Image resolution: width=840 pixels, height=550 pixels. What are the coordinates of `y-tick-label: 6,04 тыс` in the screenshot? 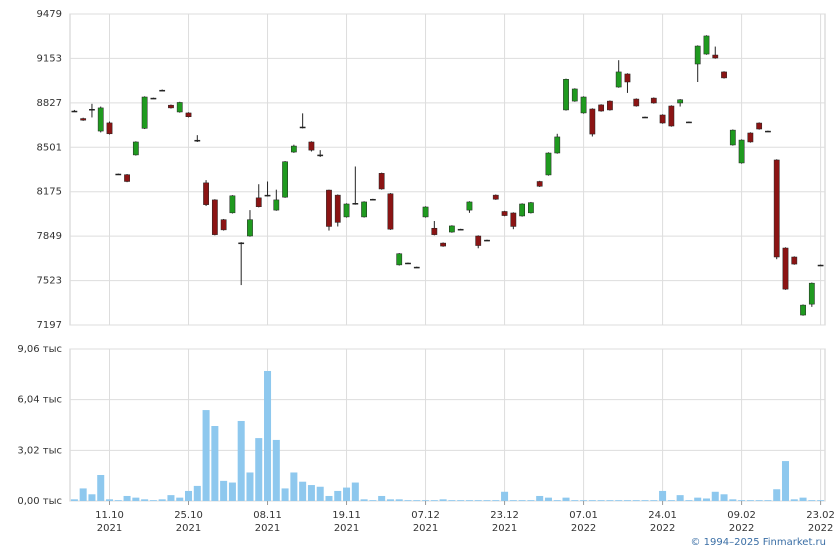 It's located at (39, 400).